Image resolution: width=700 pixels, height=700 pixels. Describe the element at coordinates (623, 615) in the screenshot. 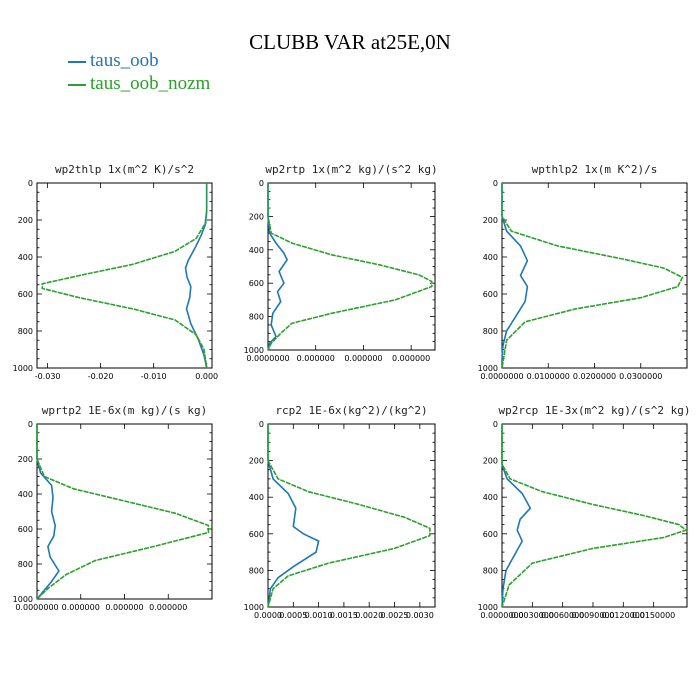

I see `x-tick-label: 0.0120000` at that location.